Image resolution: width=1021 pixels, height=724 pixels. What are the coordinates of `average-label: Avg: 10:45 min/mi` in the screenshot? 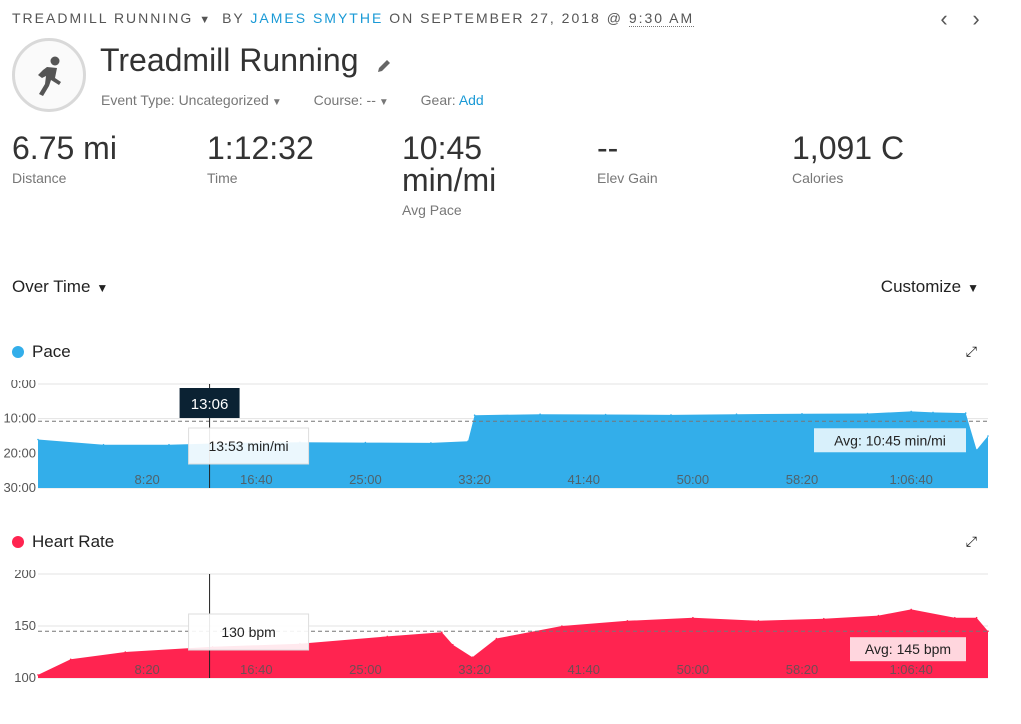 It's located at (890, 440).